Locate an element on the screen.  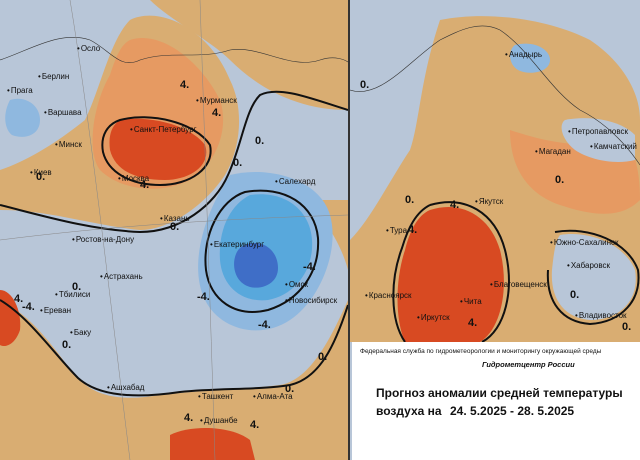
city-label: Якутск is located at coordinates (489, 201).